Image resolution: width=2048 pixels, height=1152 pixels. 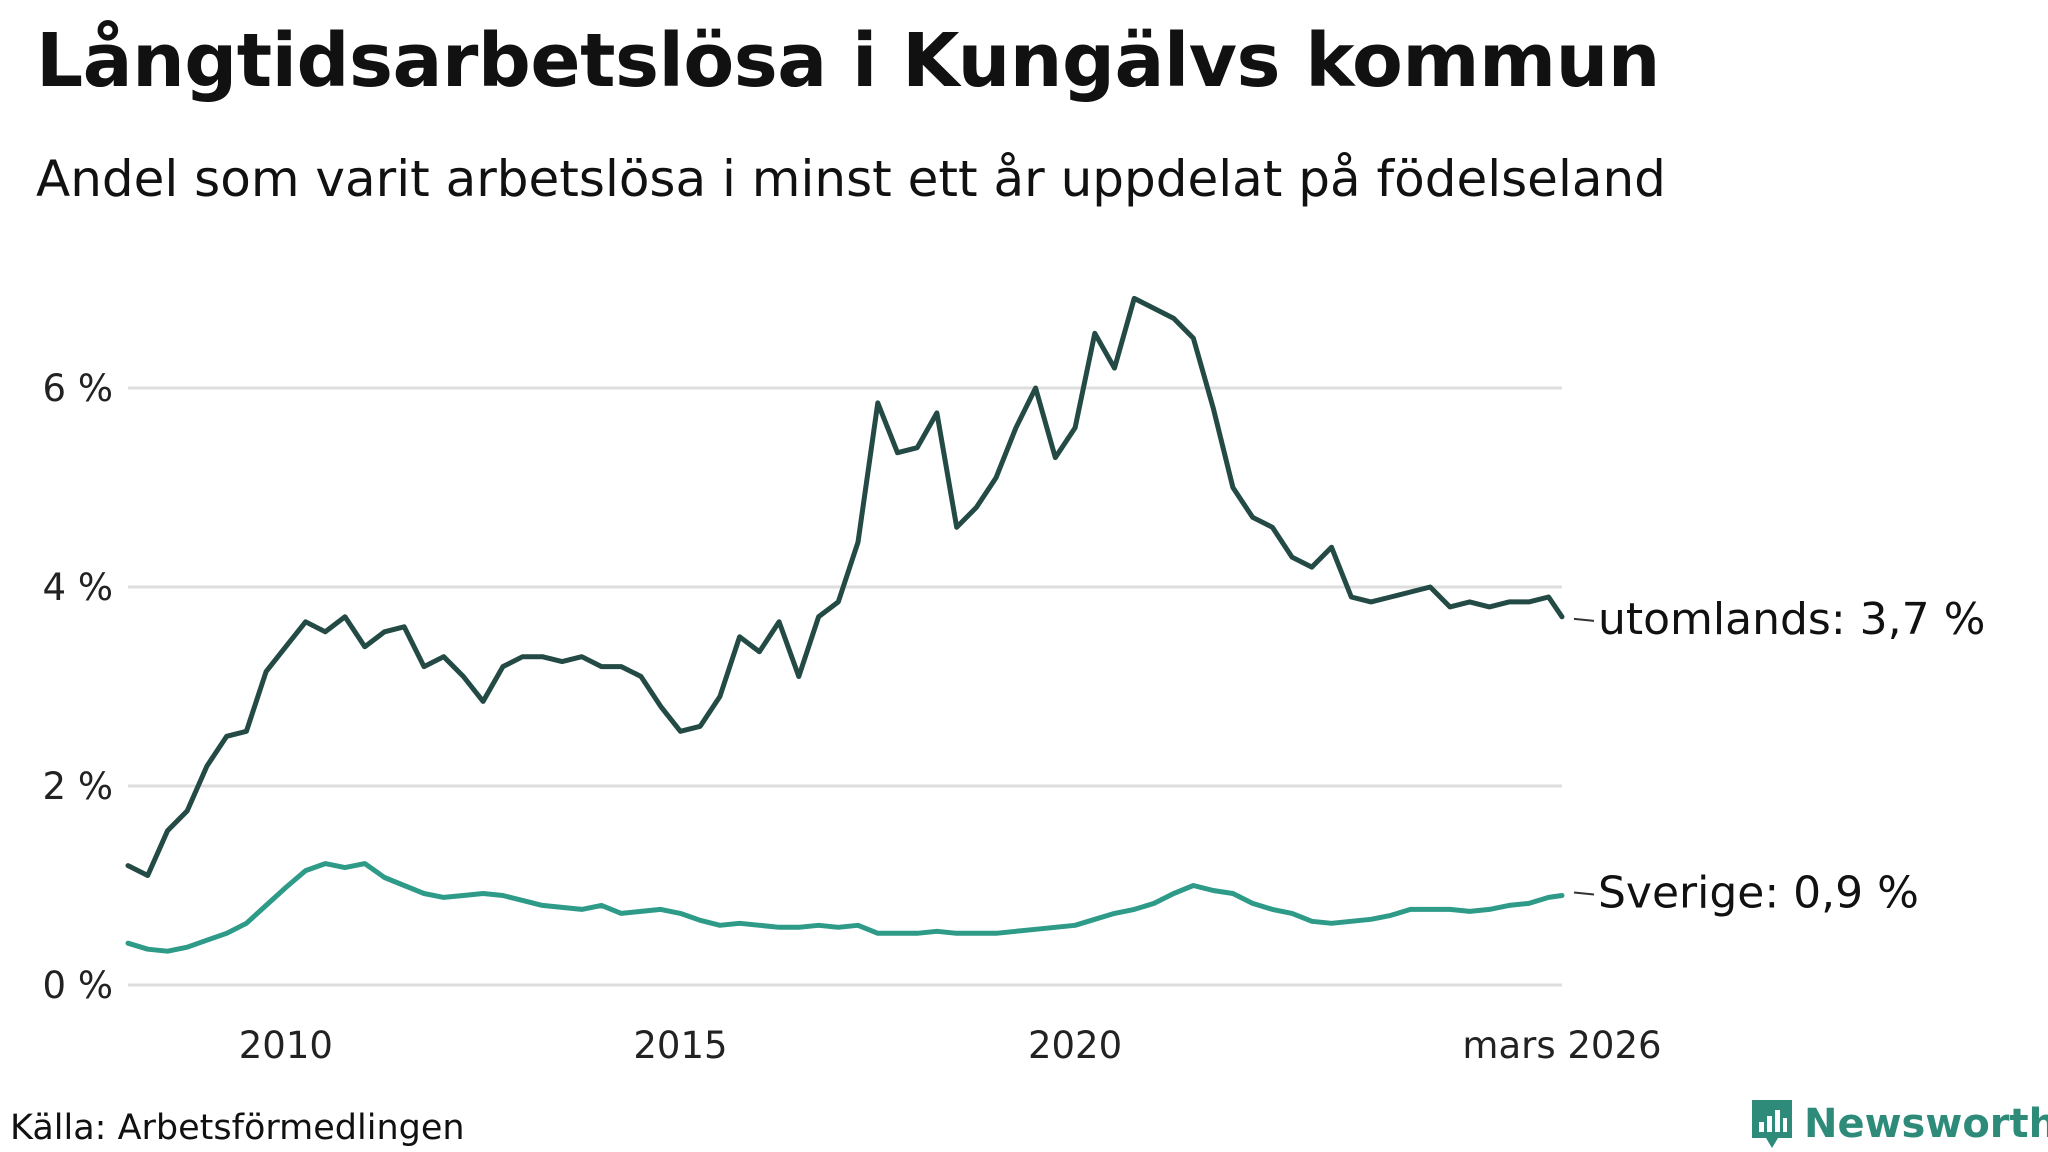 I want to click on y-axis-ticks: 0 % 2 % 4 % 6 %, so click(x=78, y=687).